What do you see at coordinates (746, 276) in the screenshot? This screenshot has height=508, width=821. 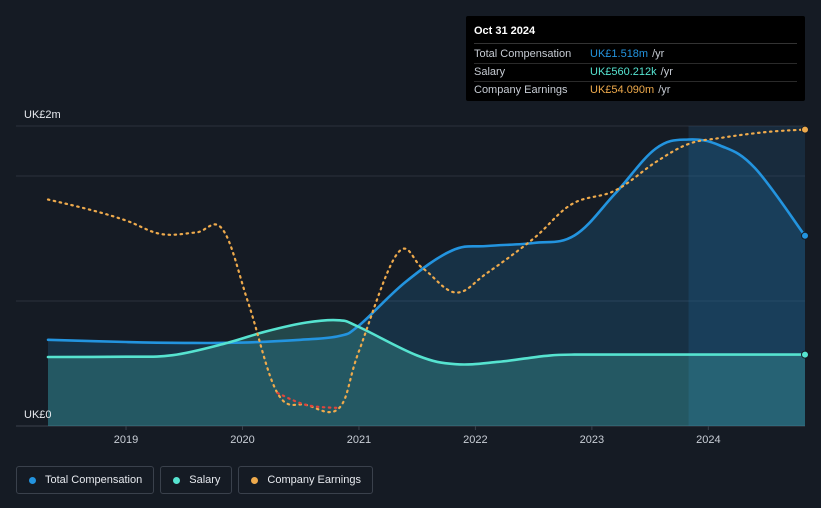 I see `recent-period-shade` at bounding box center [746, 276].